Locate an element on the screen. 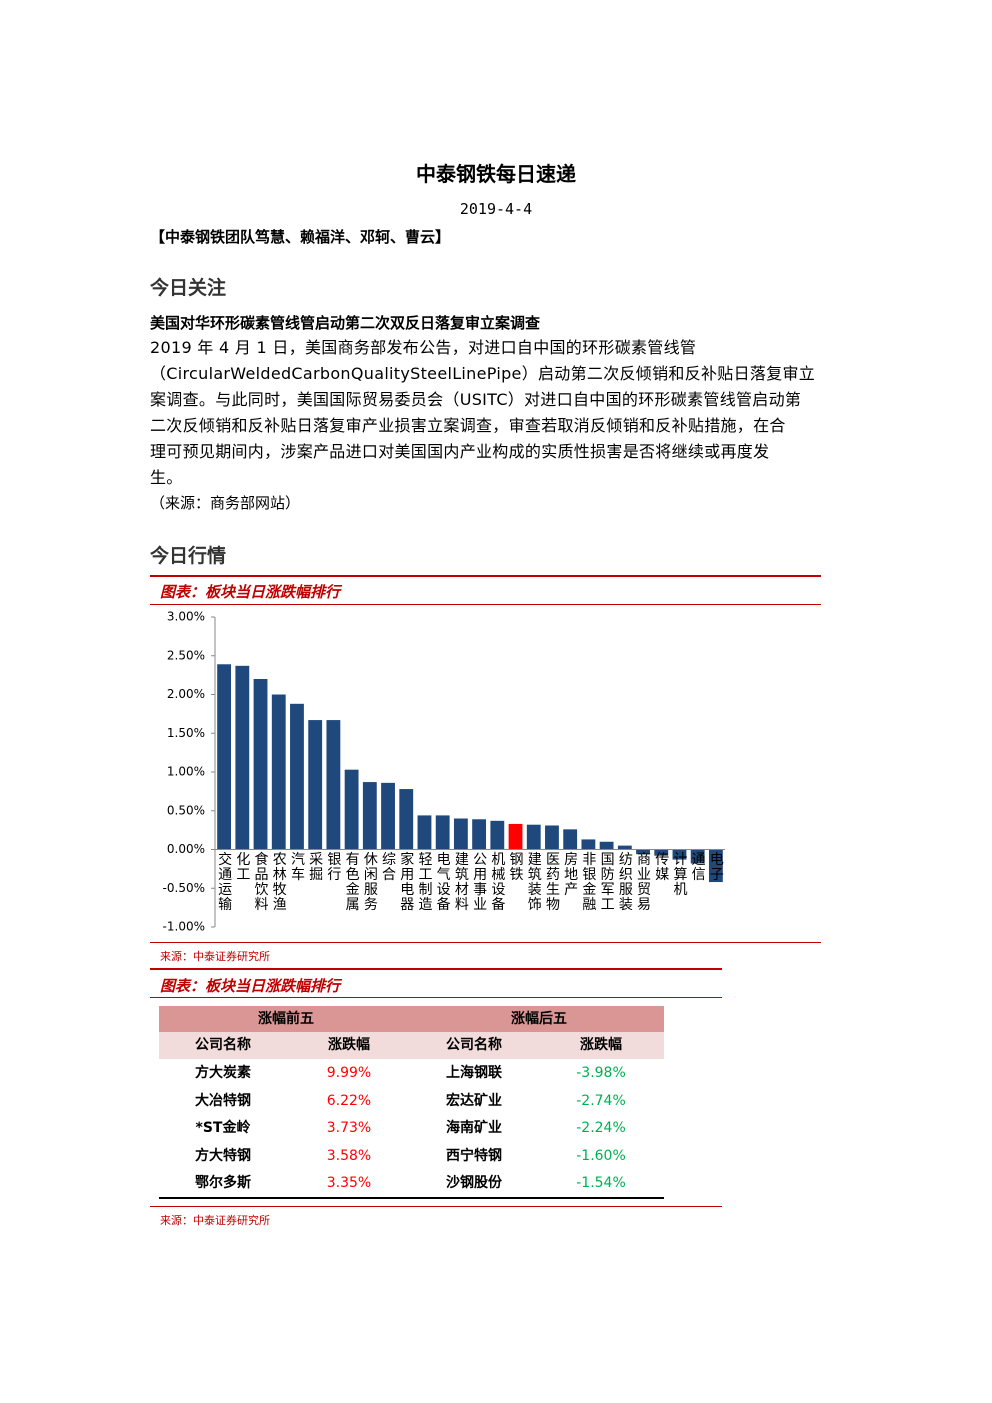  company-name: 上海钢联 is located at coordinates (474, 1073).